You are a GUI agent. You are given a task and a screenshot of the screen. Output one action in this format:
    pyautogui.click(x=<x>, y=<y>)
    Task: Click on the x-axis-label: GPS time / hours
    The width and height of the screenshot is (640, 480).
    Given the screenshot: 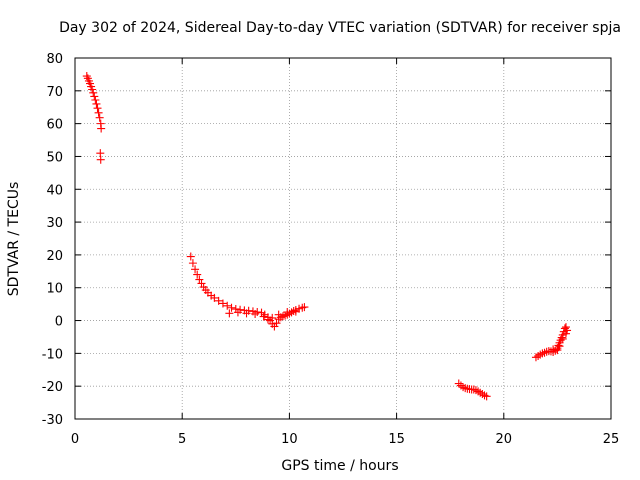 What is the action you would take?
    pyautogui.click(x=339, y=466)
    